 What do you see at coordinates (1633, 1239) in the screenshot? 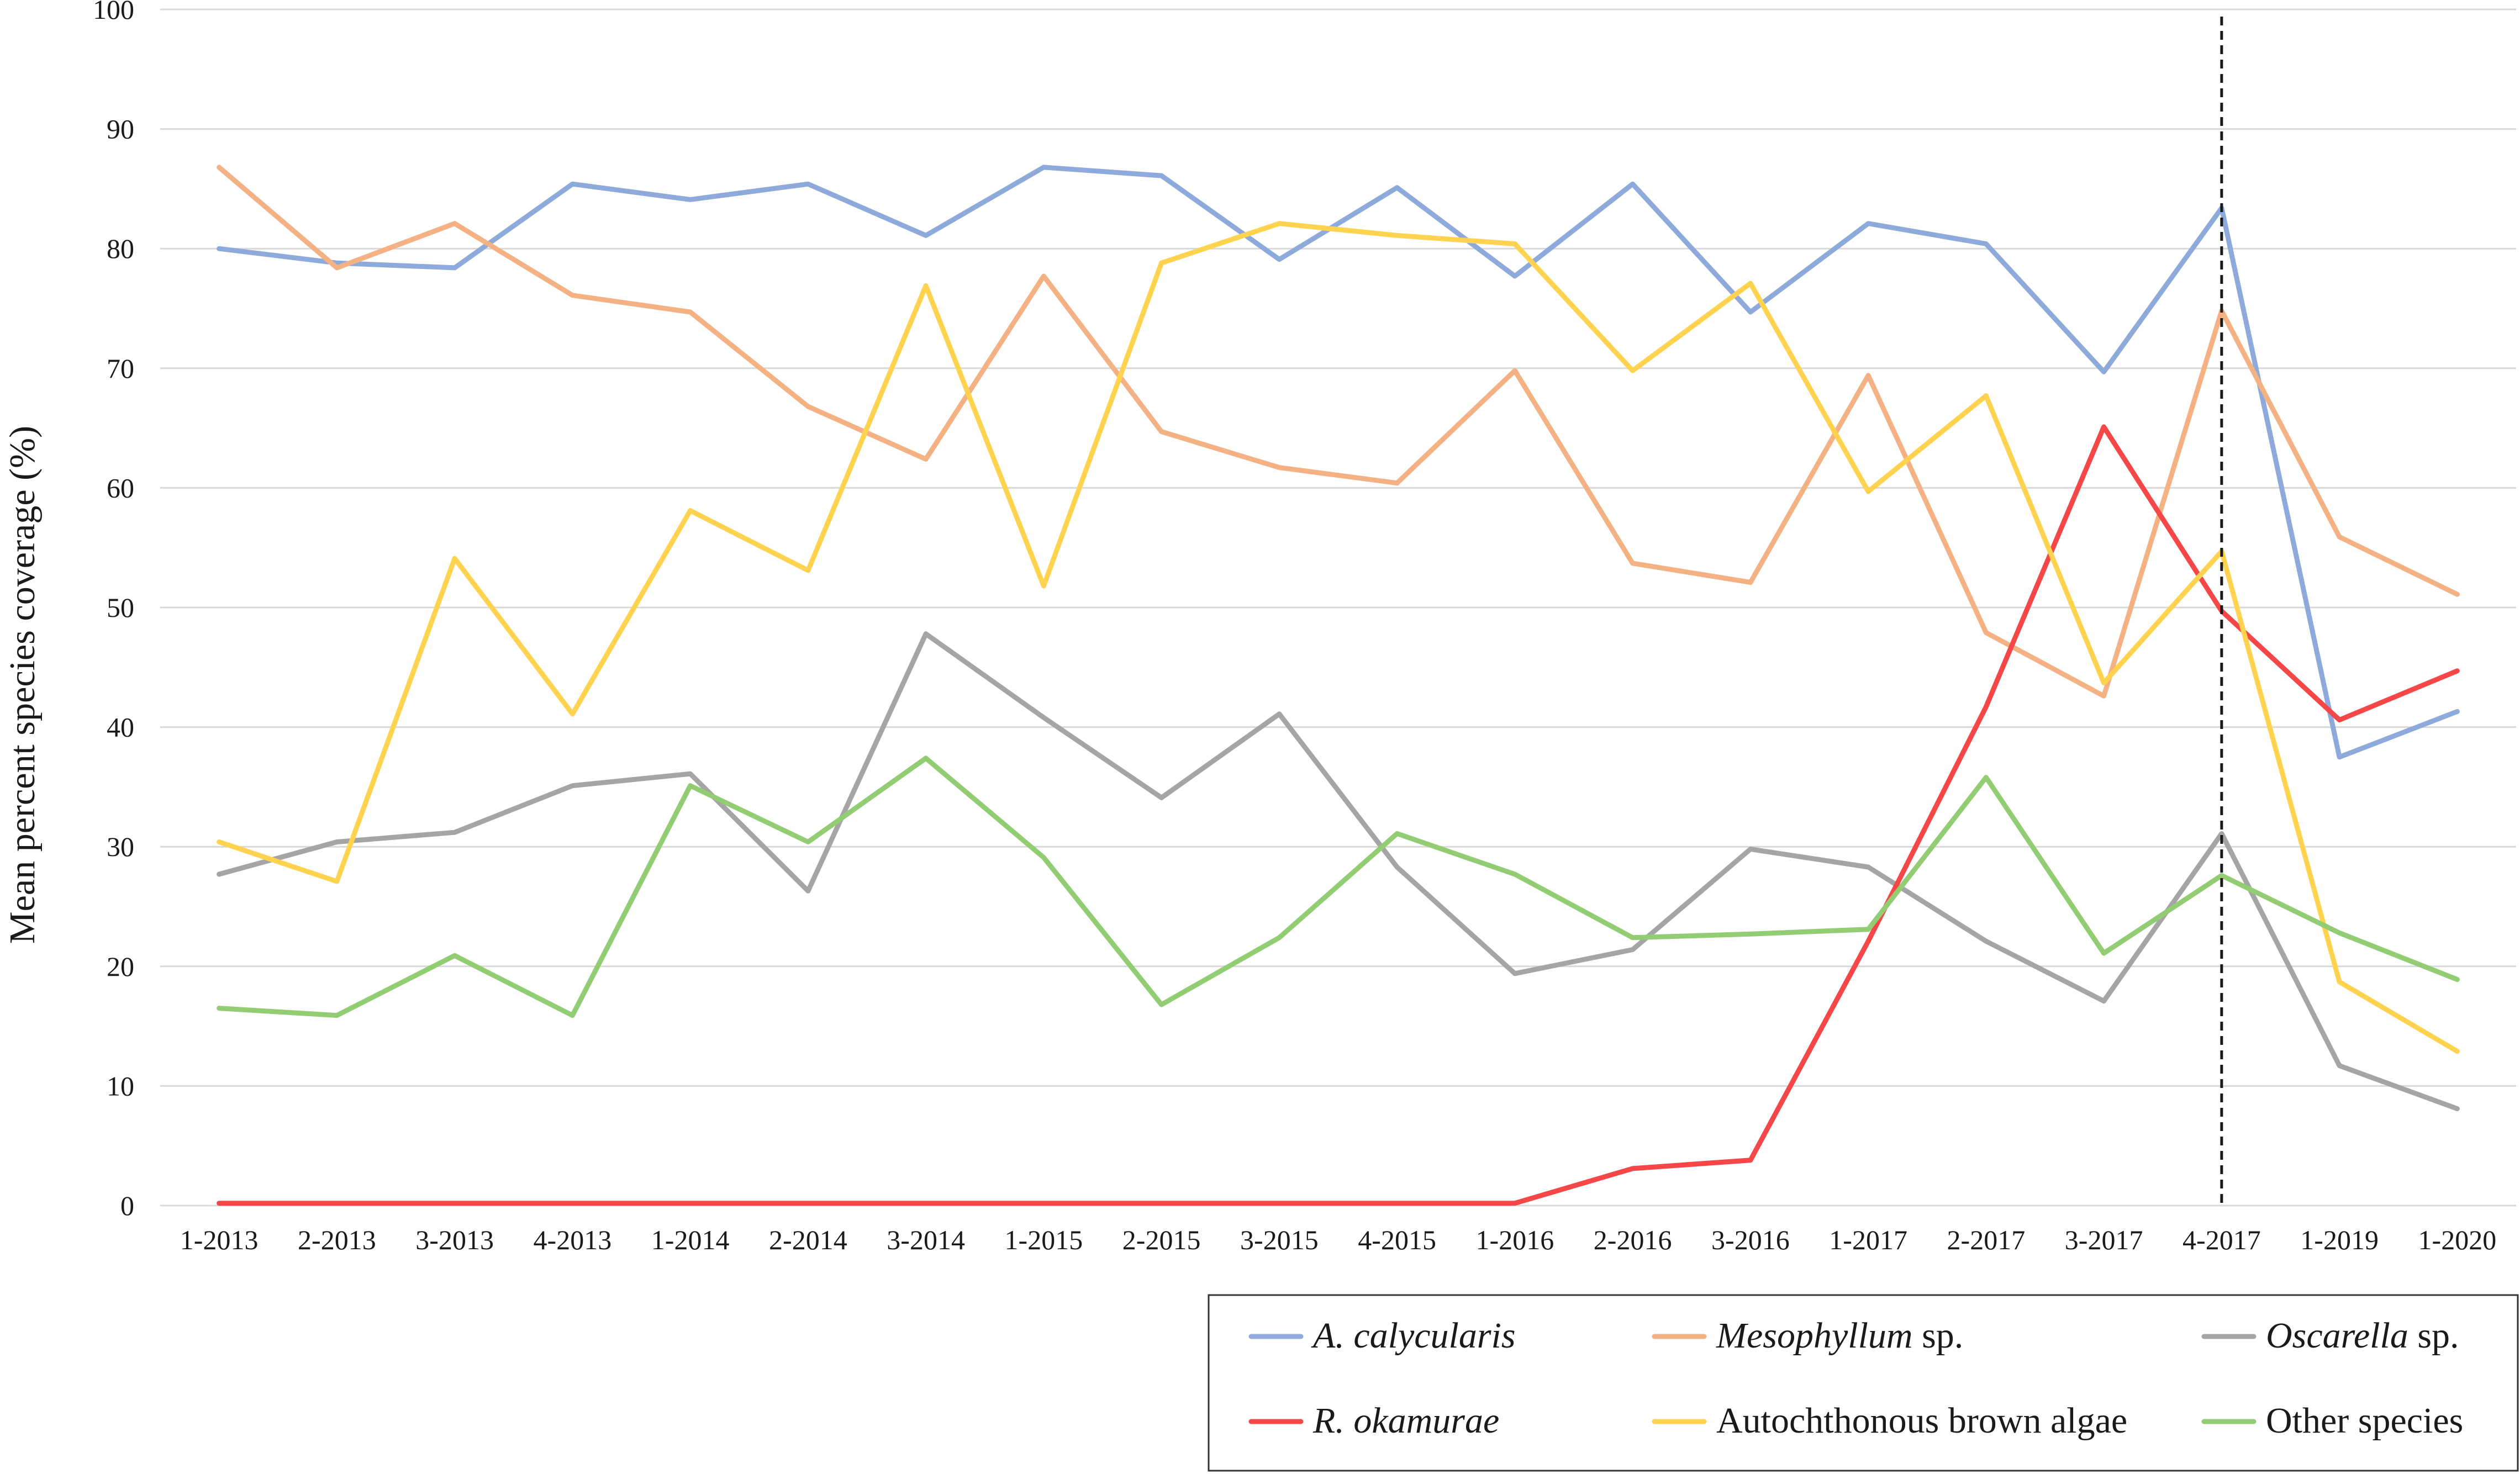
I see `x-tick-label: 2-2016` at bounding box center [1633, 1239].